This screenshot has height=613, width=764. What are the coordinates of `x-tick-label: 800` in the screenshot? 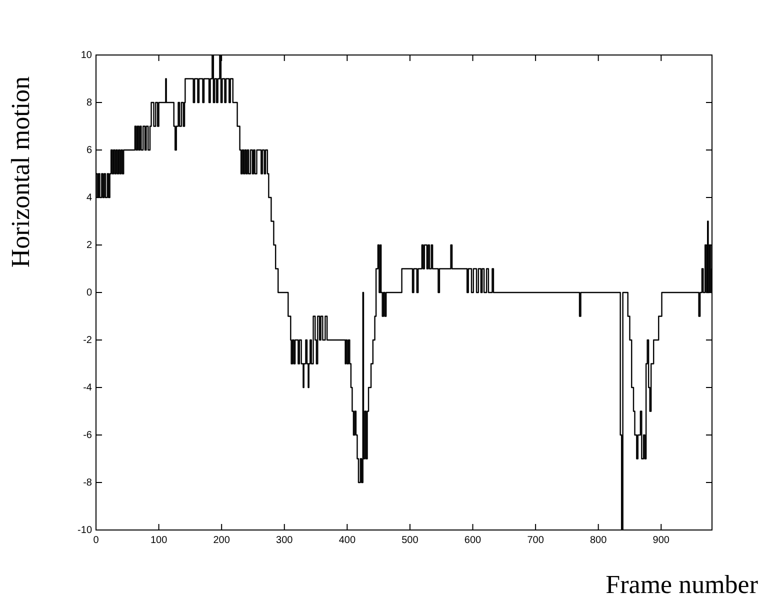 It's located at (599, 540).